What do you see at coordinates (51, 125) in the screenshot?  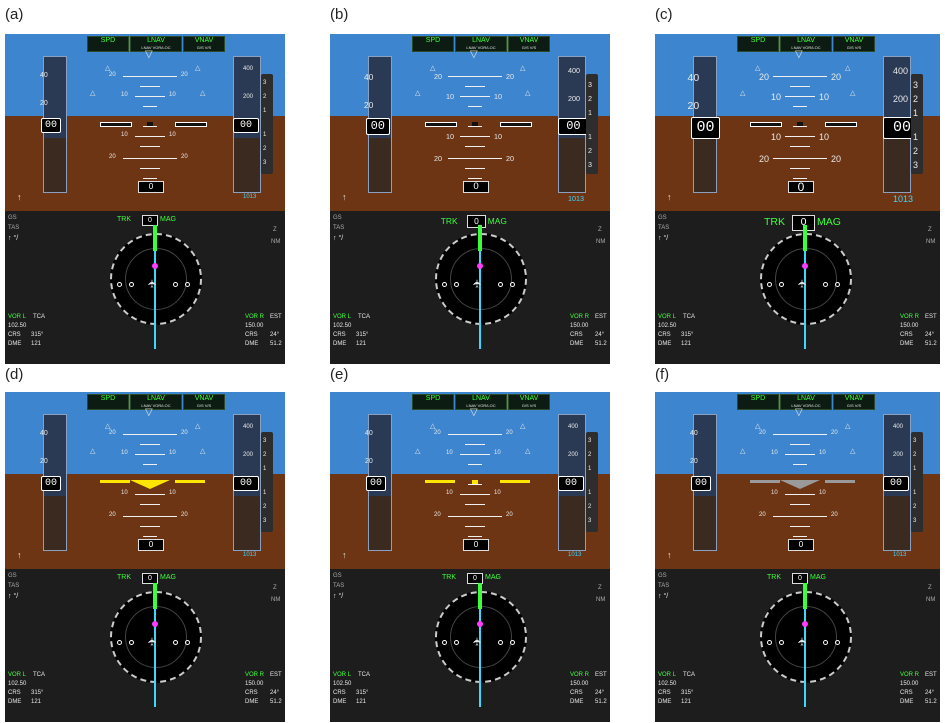 I see `speed-readout: 00` at bounding box center [51, 125].